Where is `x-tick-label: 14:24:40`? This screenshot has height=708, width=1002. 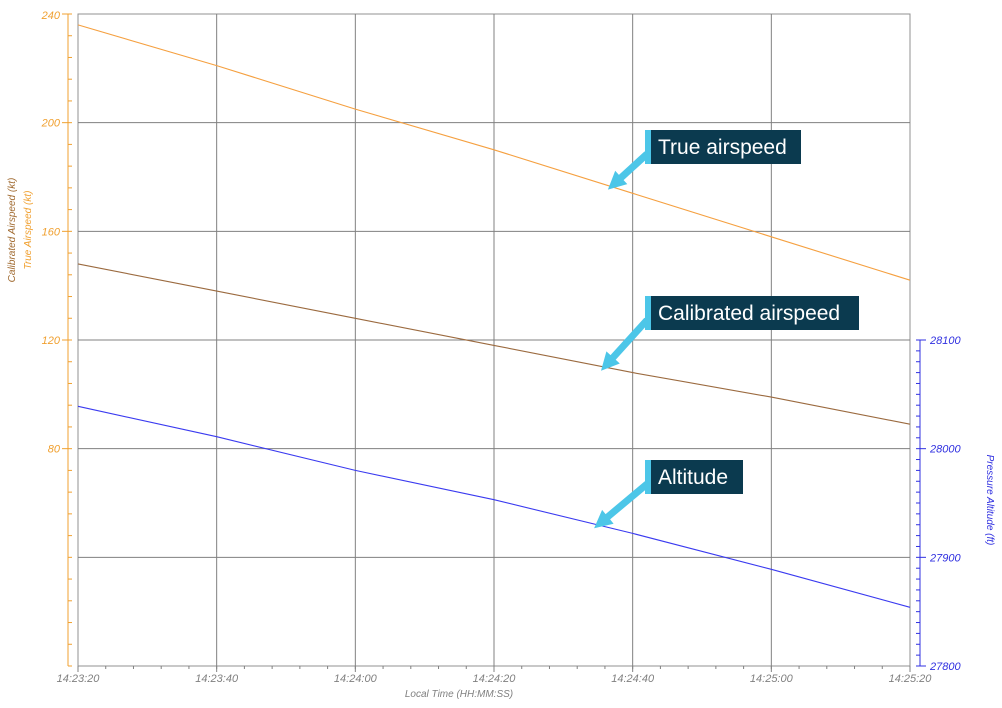
x-tick-label: 14:24:40 is located at coordinates (633, 679).